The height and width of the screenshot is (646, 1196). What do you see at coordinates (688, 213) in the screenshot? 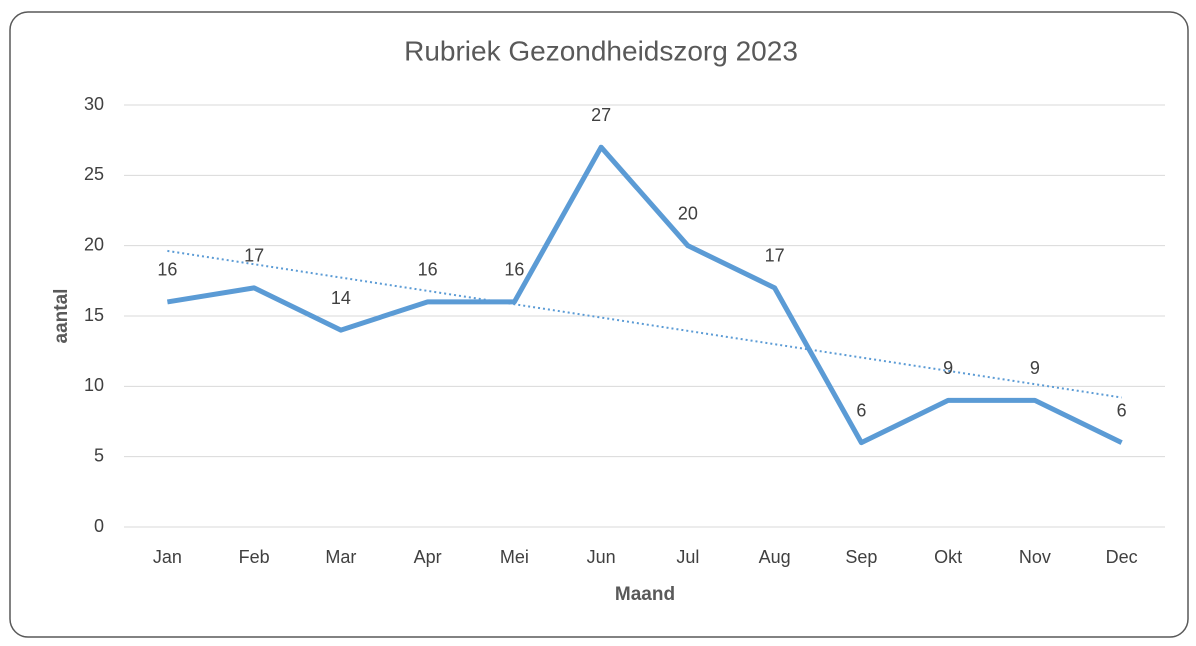
I see `data-label: 20` at bounding box center [688, 213].